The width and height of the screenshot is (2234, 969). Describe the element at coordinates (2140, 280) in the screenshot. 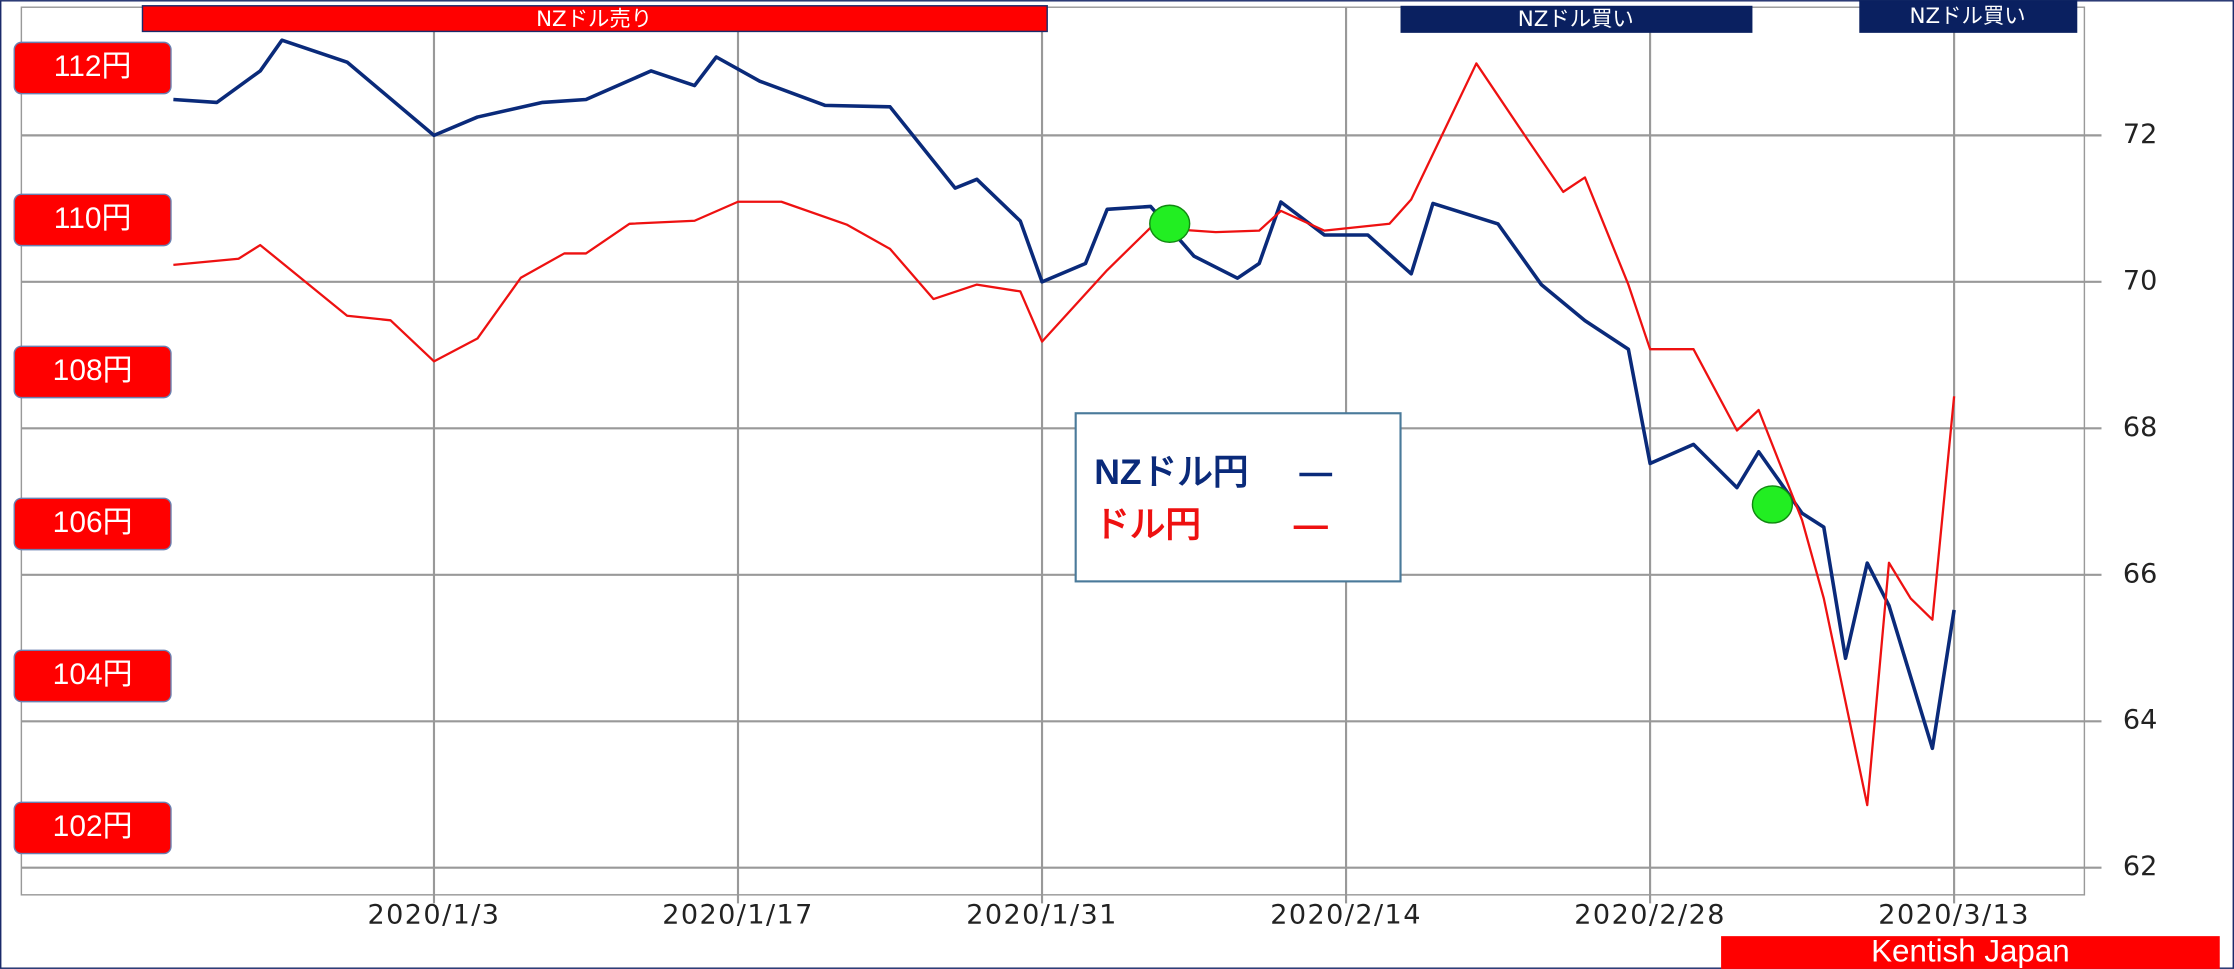

I see `y-tick-label: 70` at that location.